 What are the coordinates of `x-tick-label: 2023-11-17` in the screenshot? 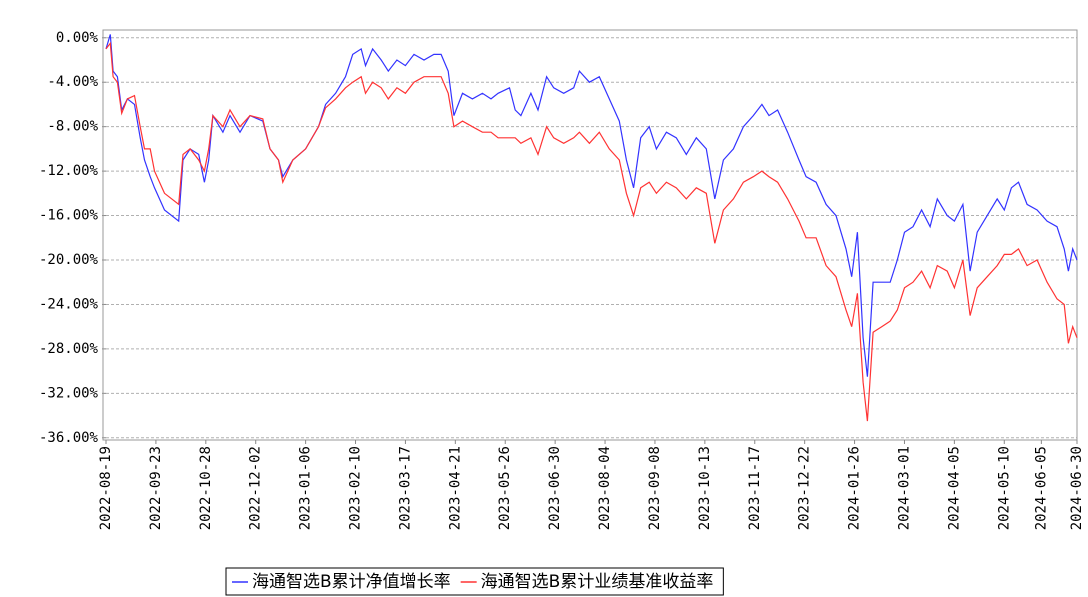 It's located at (755, 488).